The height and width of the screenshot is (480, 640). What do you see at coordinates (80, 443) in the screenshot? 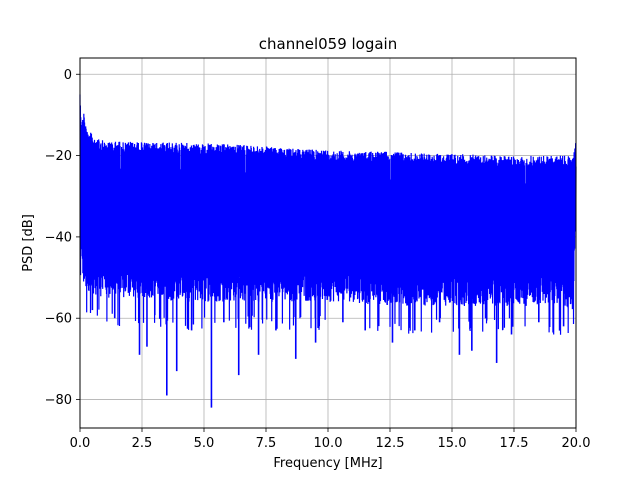
I see `x-tick-label: 0.0` at bounding box center [80, 443].